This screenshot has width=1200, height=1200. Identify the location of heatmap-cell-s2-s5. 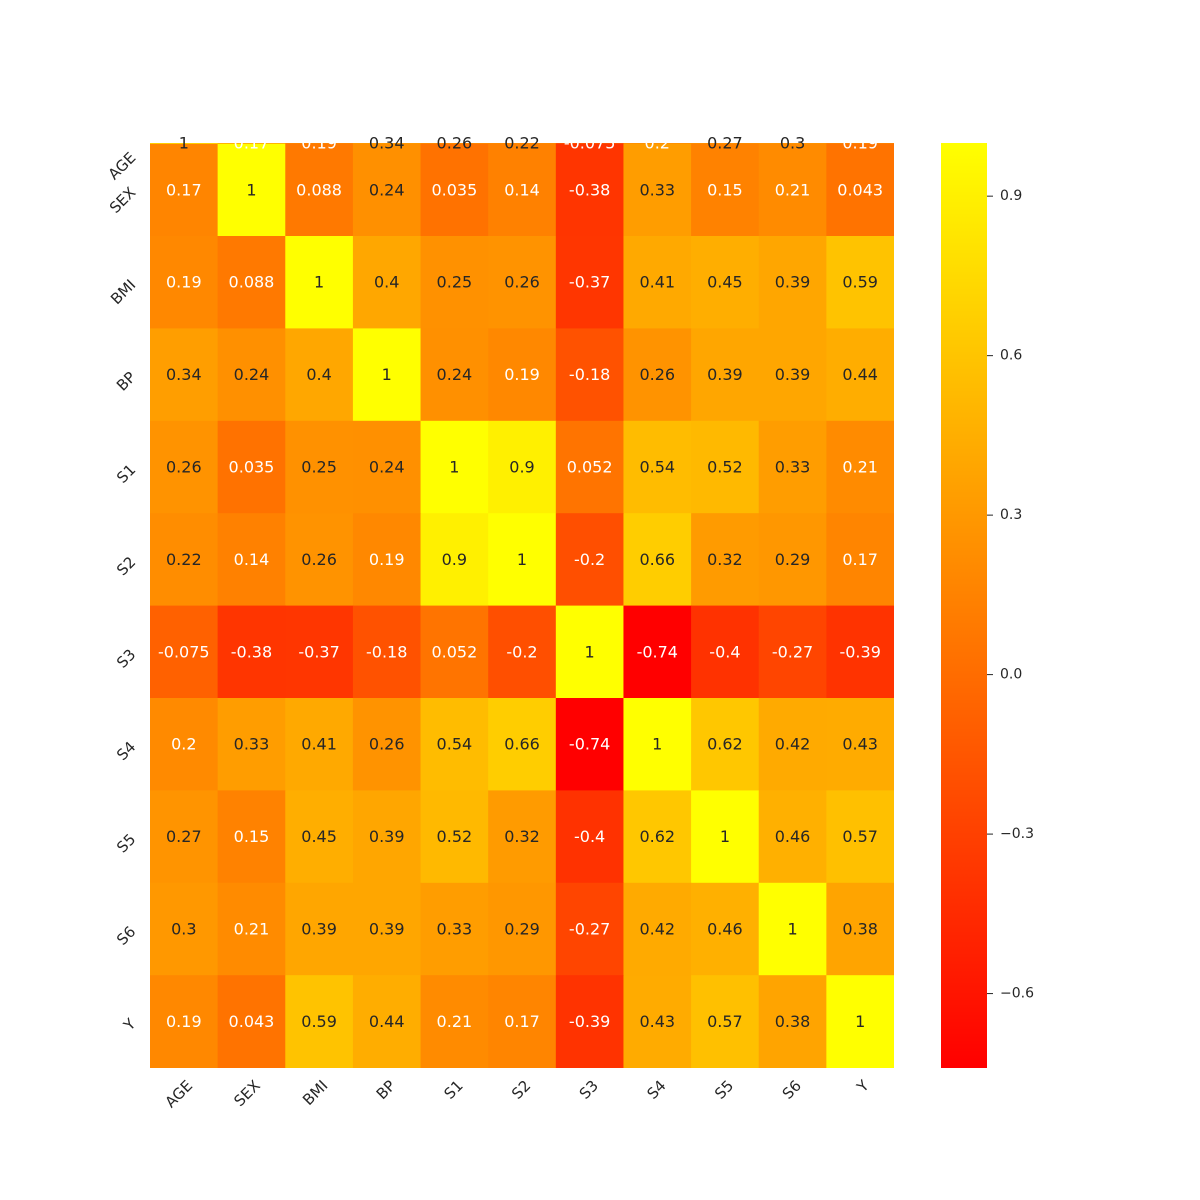
(725, 560).